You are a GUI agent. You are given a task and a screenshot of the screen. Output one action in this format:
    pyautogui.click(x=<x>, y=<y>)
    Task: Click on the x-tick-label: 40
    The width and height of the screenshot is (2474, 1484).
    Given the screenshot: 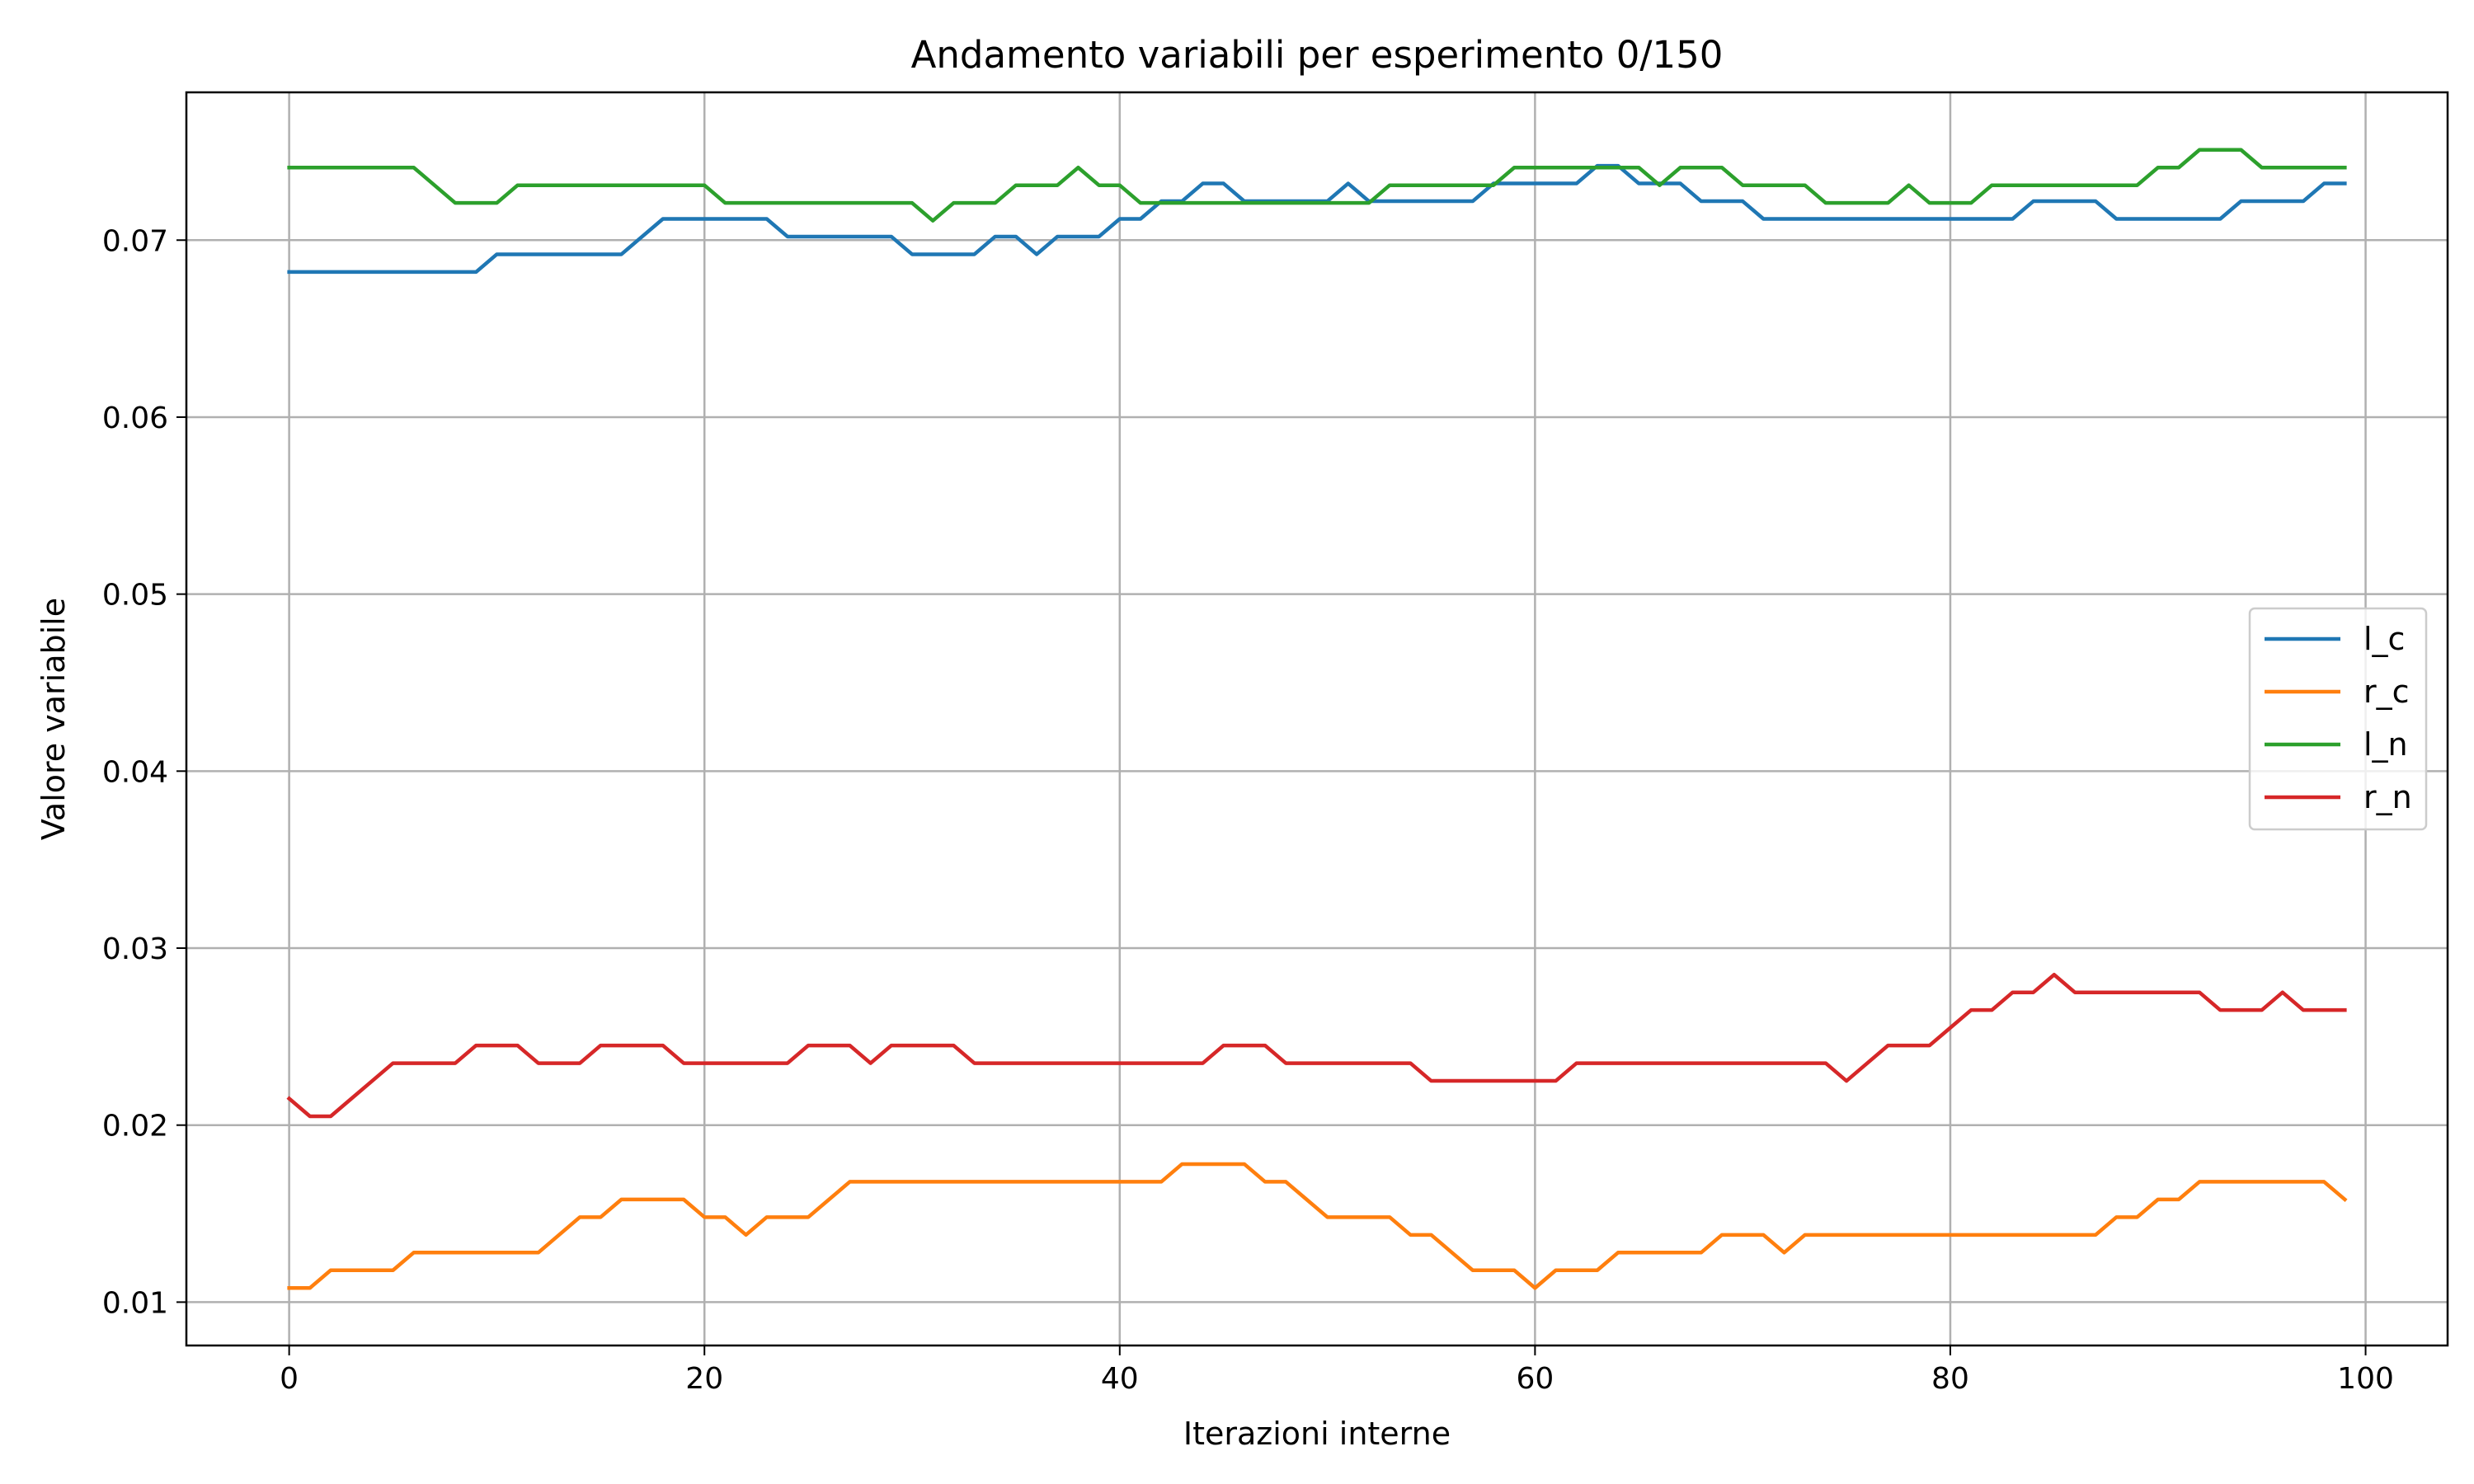 What is the action you would take?
    pyautogui.click(x=1120, y=1379)
    